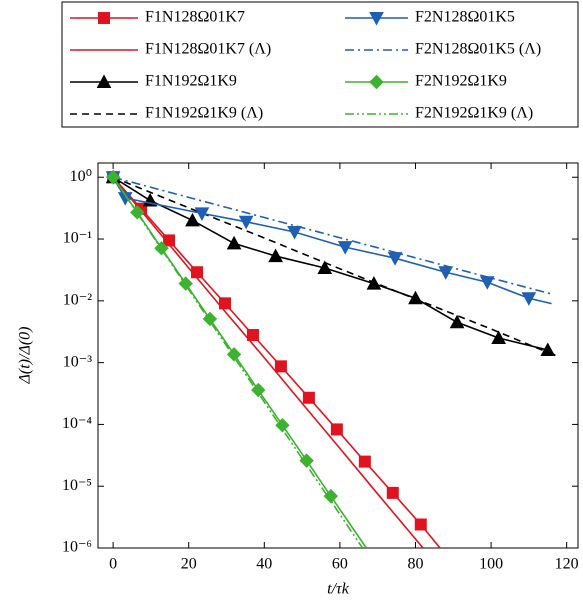 The image size is (583, 608). Describe the element at coordinates (113, 564) in the screenshot. I see `x-tick-label: 0` at that location.